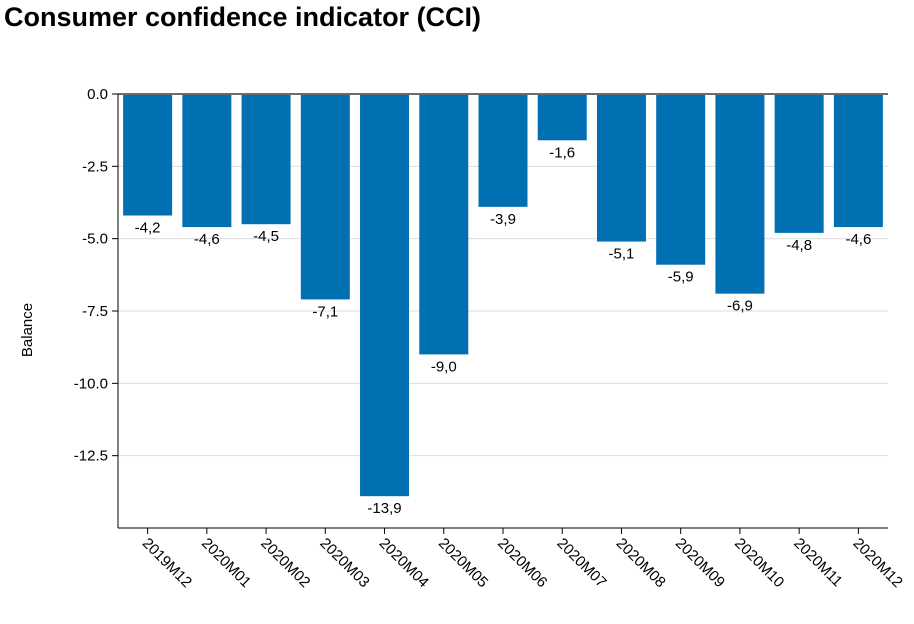  I want to click on x-tick-label: 2020M07, so click(581, 563).